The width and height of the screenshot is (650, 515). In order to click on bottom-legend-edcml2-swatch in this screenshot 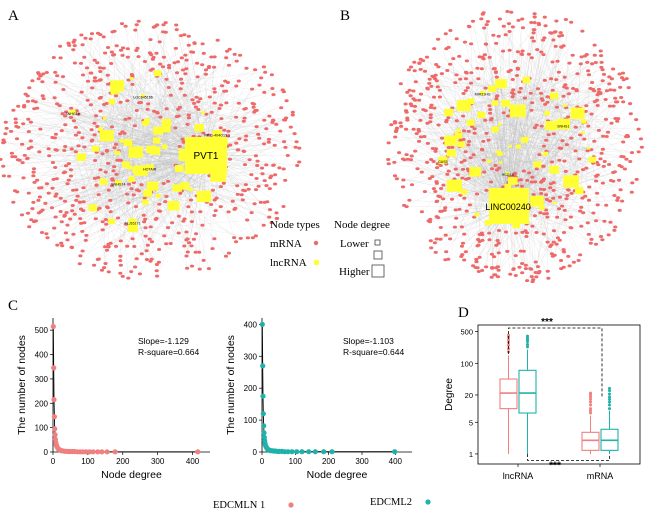, I will do `click(428, 502)`.